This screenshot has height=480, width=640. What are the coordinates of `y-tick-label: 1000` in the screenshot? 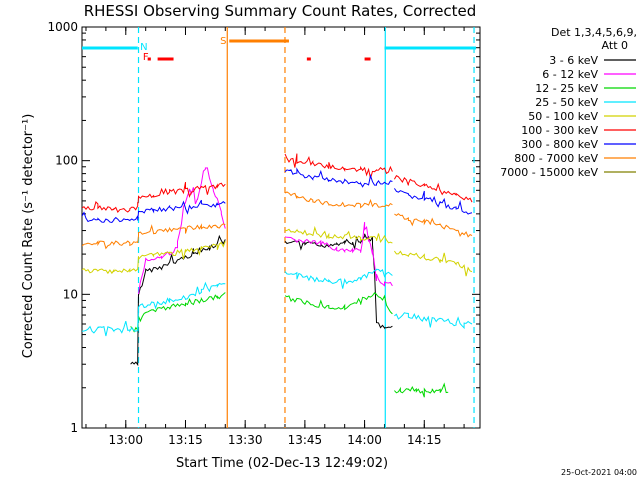 It's located at (62, 27).